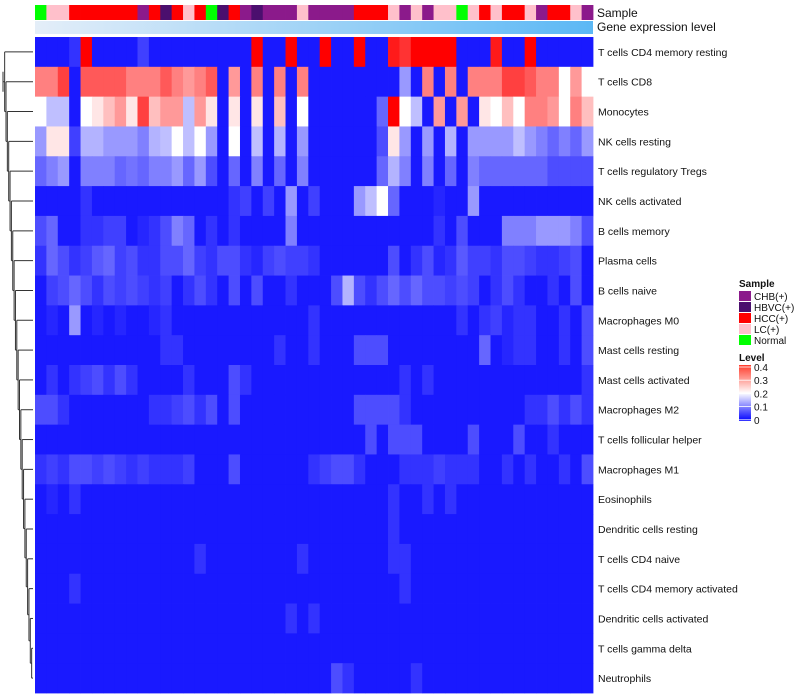 Image resolution: width=800 pixels, height=700 pixels. What do you see at coordinates (627, 262) in the screenshot?
I see `row-label: Plasma cells` at bounding box center [627, 262].